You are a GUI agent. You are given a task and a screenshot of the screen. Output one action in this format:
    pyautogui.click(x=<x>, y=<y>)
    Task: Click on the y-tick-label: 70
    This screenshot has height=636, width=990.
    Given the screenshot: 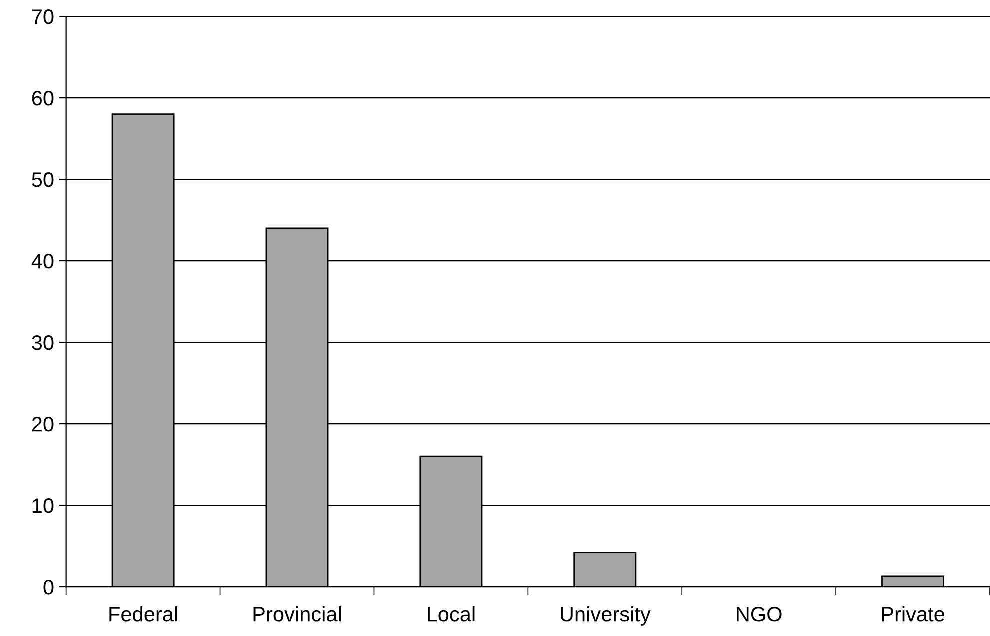 What is the action you would take?
    pyautogui.click(x=43, y=17)
    